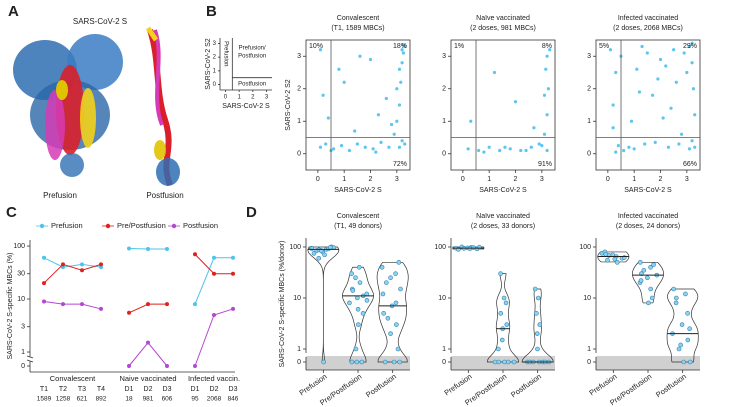 The width and height of the screenshot is (750, 407). I want to click on x-tick-label: T3, so click(82, 389).